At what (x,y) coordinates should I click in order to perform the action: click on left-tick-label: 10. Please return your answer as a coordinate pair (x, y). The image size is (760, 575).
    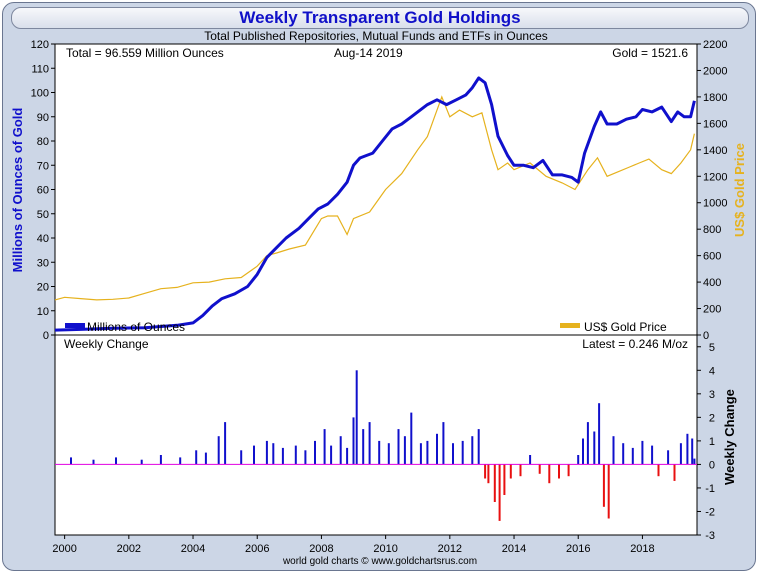
    Looking at the image, I should click on (43, 312).